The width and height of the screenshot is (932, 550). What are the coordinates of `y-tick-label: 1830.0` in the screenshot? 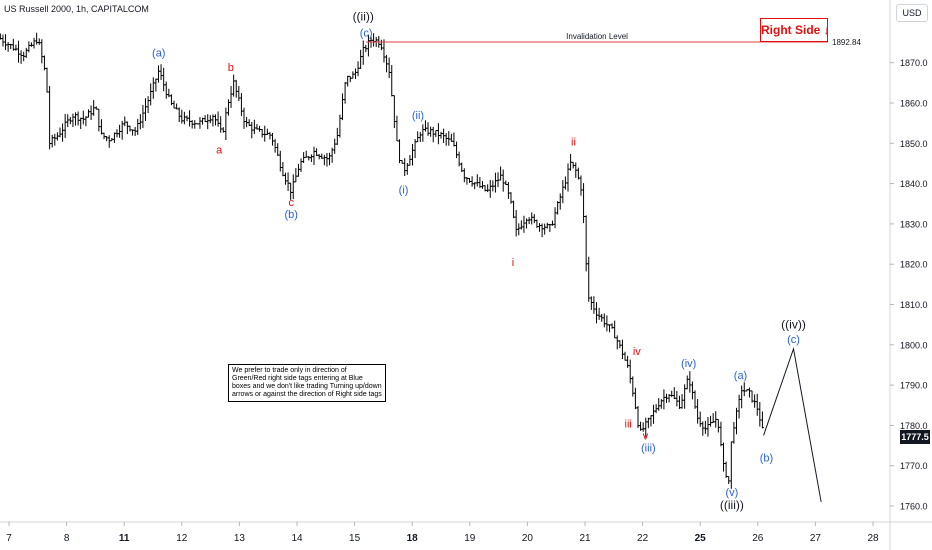 It's located at (914, 224).